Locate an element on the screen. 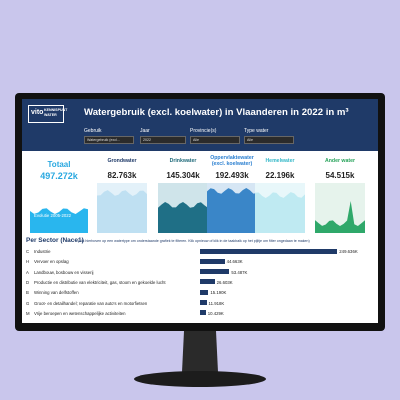  sector-value-label: 11.918K is located at coordinates (216, 303).